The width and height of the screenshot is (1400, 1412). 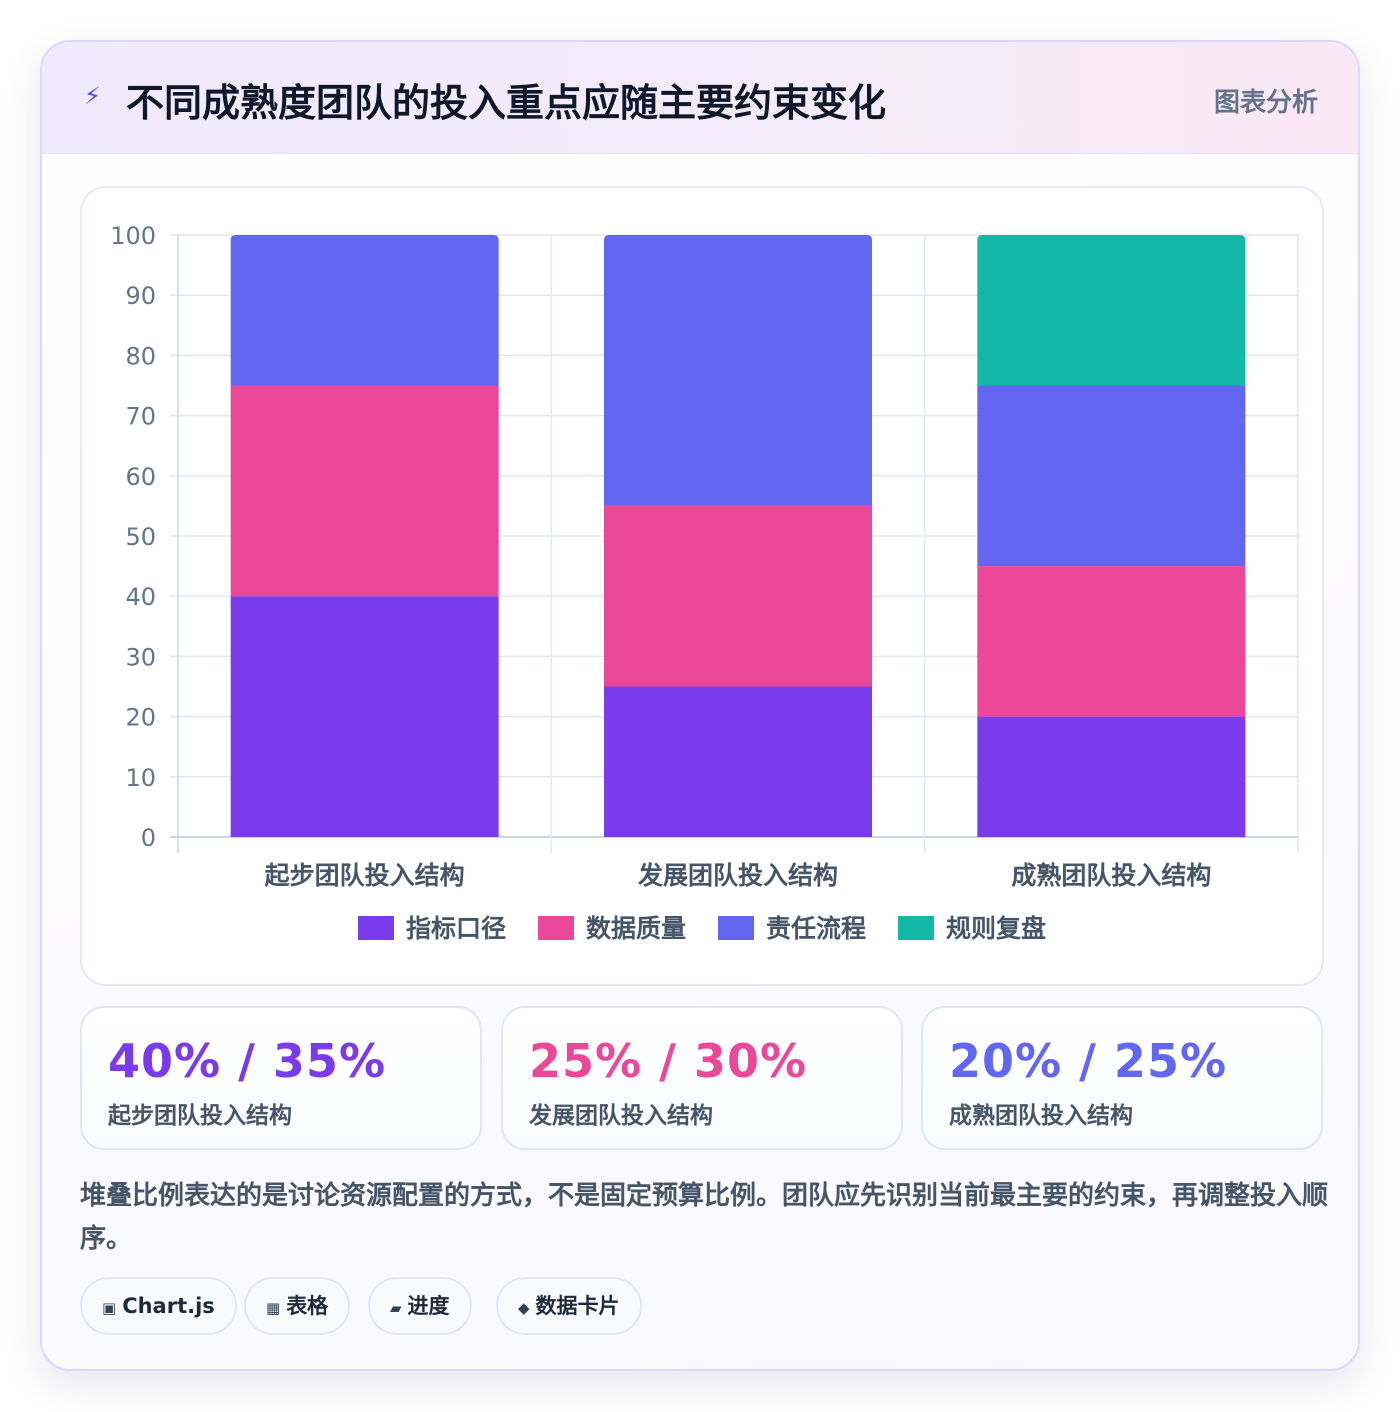 I want to click on x-tick-label: 发展团队投入结构, so click(x=737, y=875).